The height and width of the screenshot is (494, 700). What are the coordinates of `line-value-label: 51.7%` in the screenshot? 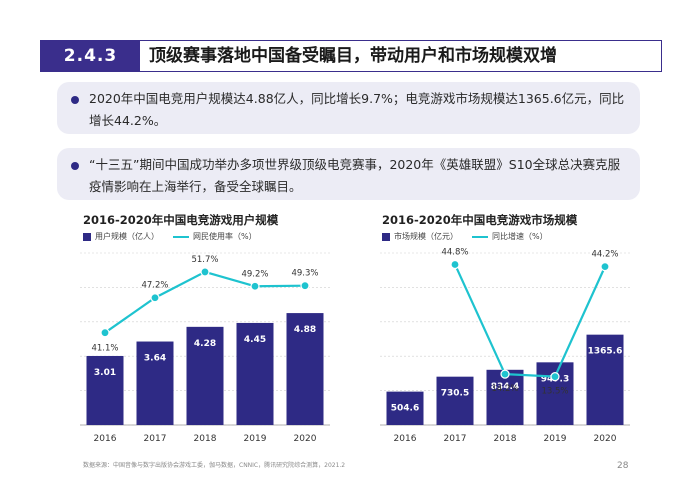 It's located at (204, 260).